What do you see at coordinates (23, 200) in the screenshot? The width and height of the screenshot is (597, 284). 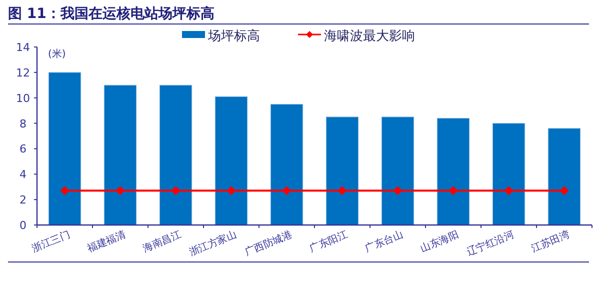 I see `y-tick-label: 2` at bounding box center [23, 200].